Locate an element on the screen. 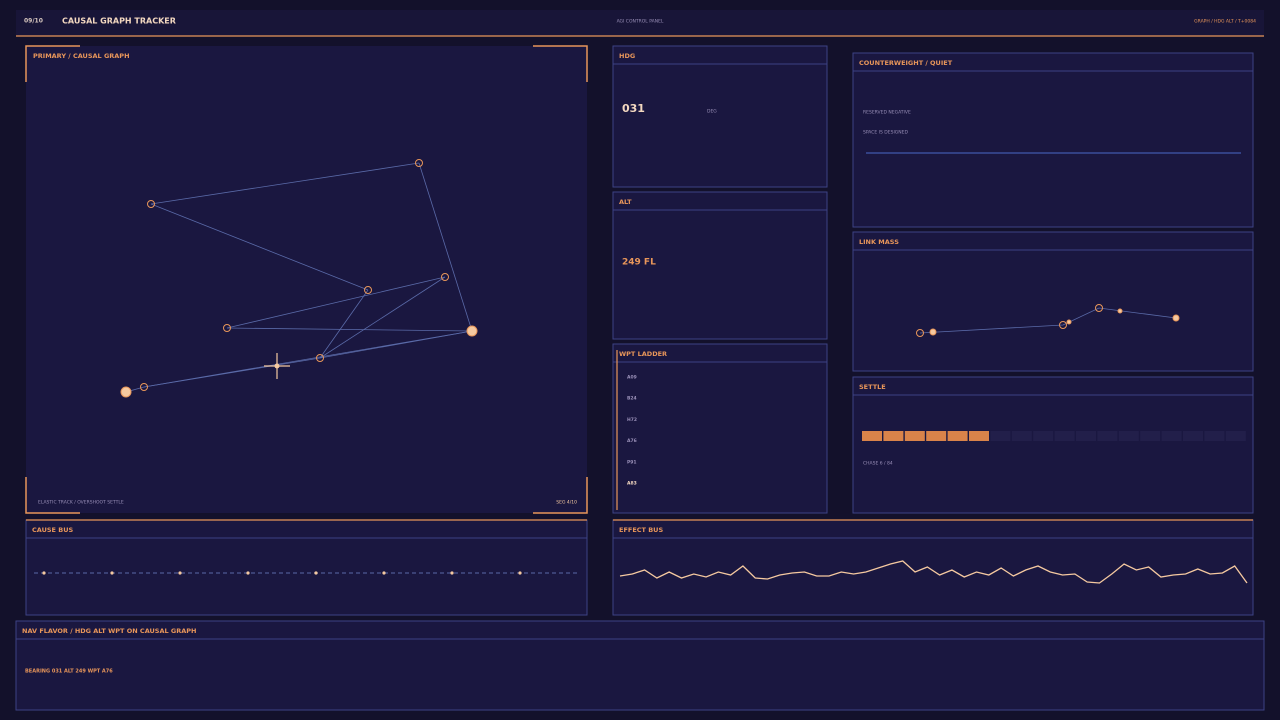 The height and width of the screenshot is (720, 1280). header-index: 09/10 is located at coordinates (33, 21).